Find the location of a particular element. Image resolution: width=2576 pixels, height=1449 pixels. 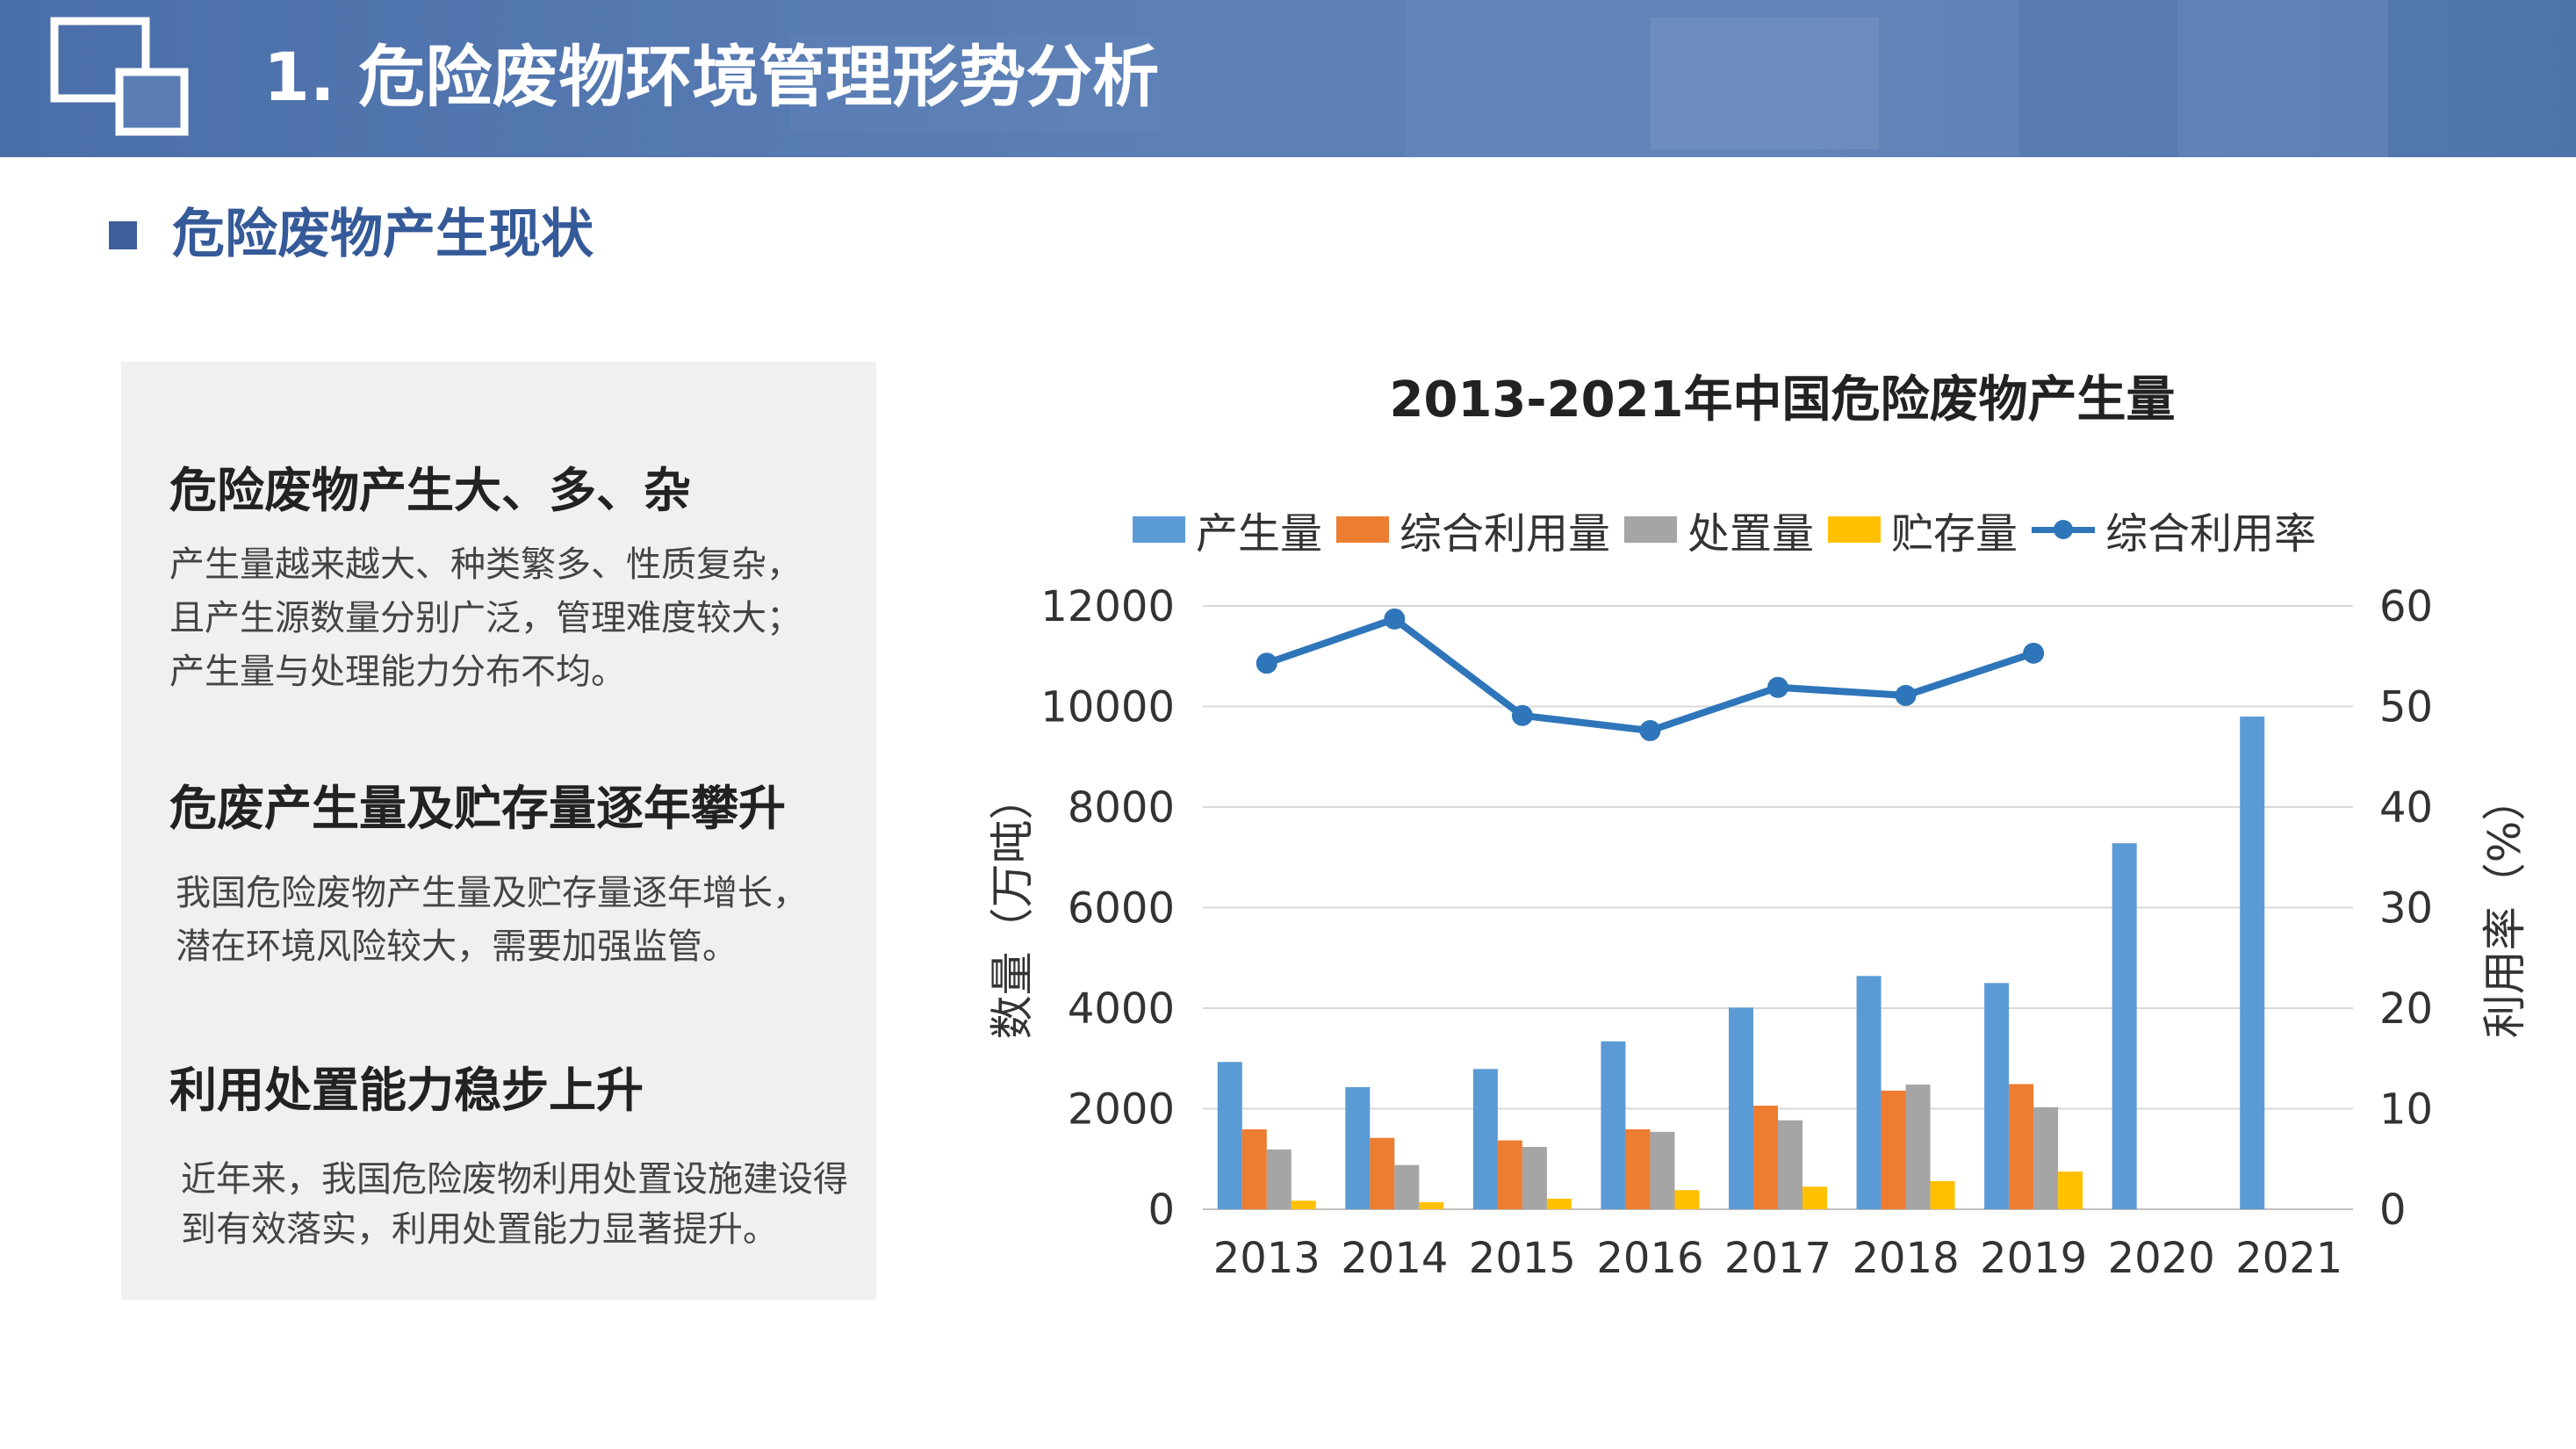

header-banner: 1. 危险废物环境管理形势分析 is located at coordinates (1288, 79).